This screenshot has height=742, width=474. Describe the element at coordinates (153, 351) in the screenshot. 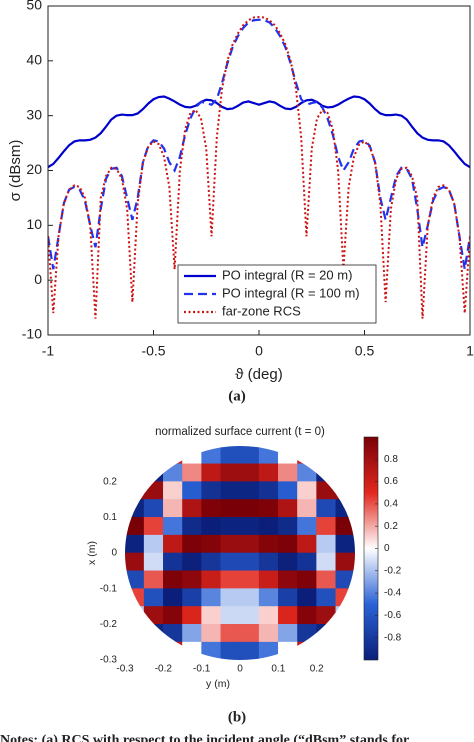

I see `x-tick-label: -0.5` at that location.